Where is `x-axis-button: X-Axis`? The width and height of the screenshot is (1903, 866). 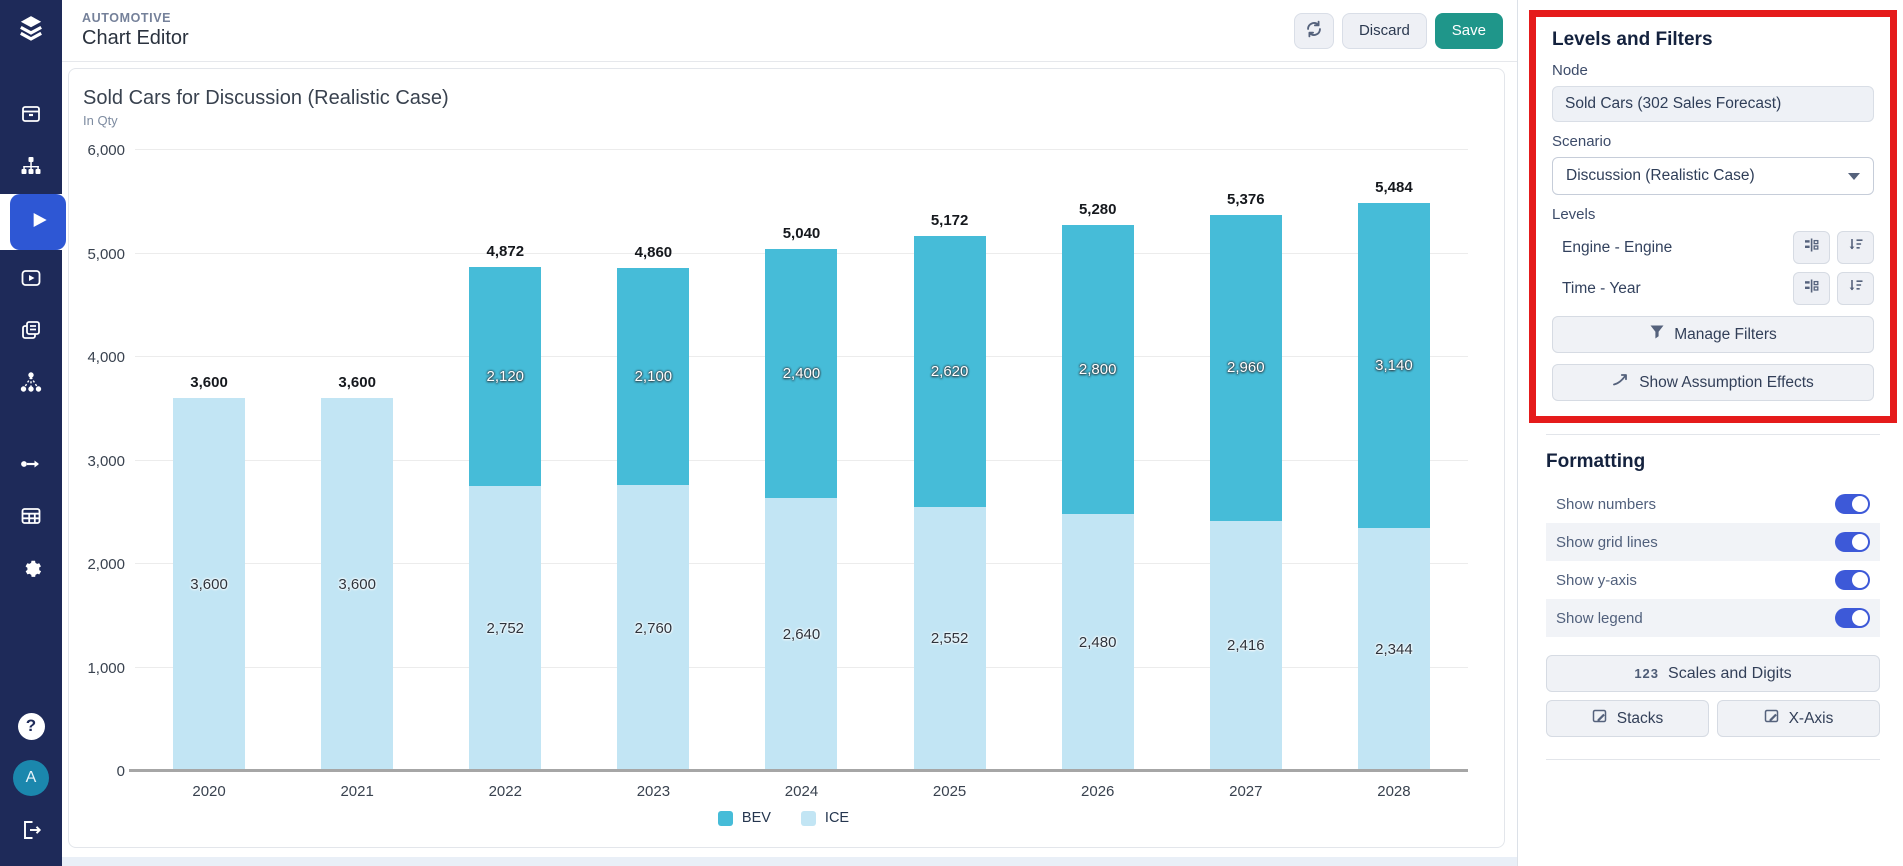
x-axis-button: X-Axis is located at coordinates (1798, 718).